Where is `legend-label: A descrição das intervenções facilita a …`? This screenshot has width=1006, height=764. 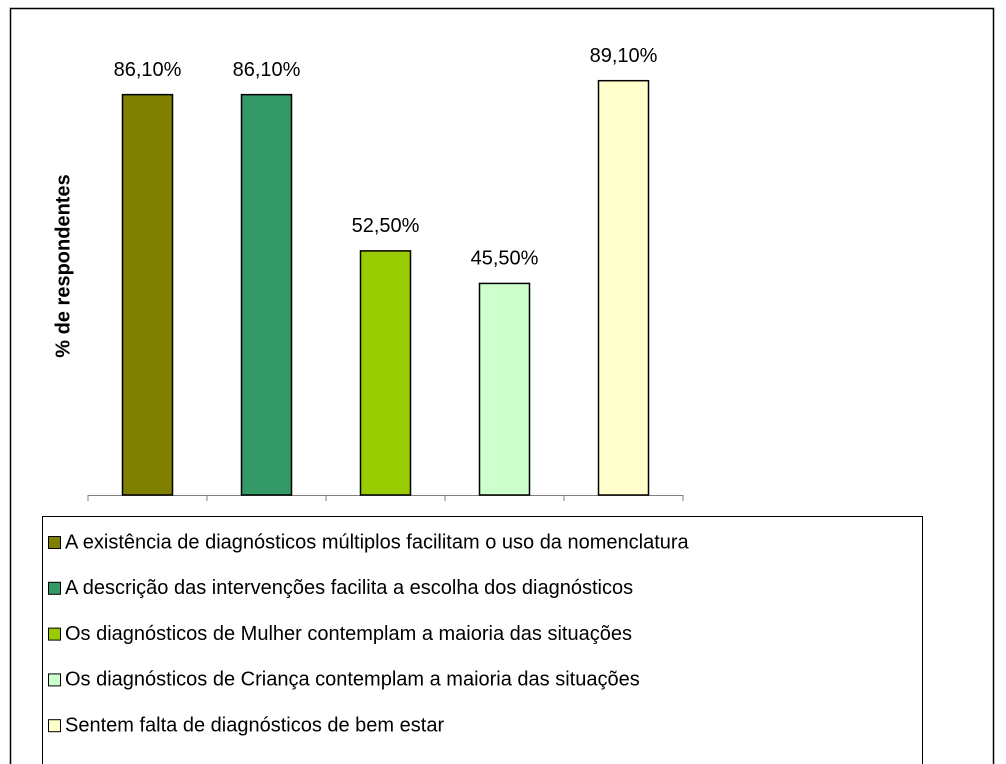
legend-label: A descrição das intervenções facilita a … is located at coordinates (349, 588).